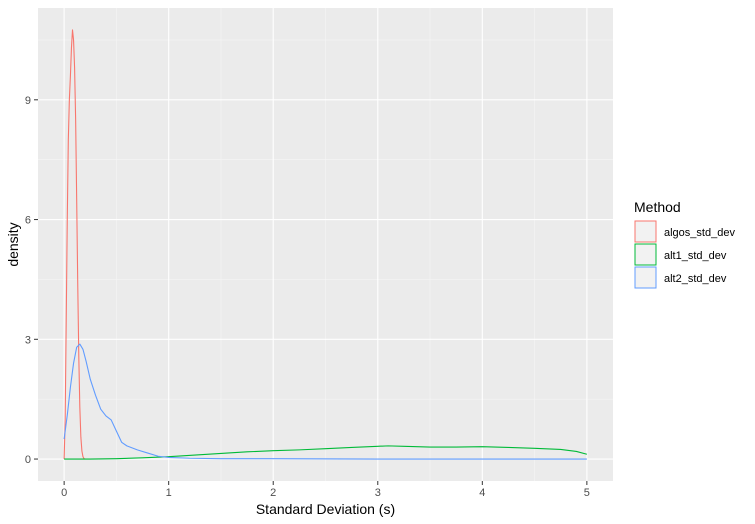 Image resolution: width=755 pixels, height=524 pixels. Describe the element at coordinates (28, 101) in the screenshot. I see `y-tick-label: 9` at that location.